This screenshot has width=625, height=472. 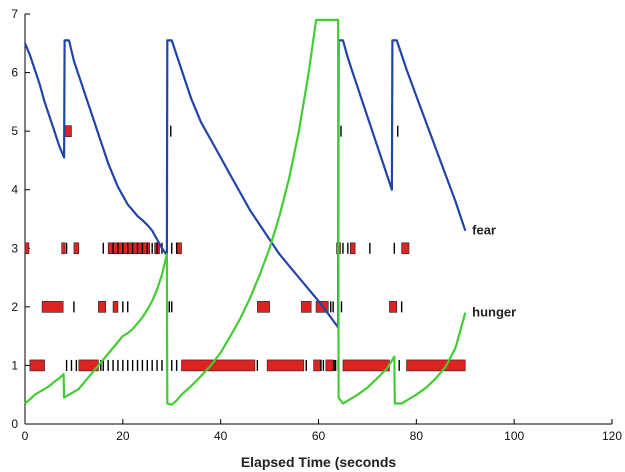 What do you see at coordinates (484, 230) in the screenshot?
I see `series-label-fear: fear` at bounding box center [484, 230].